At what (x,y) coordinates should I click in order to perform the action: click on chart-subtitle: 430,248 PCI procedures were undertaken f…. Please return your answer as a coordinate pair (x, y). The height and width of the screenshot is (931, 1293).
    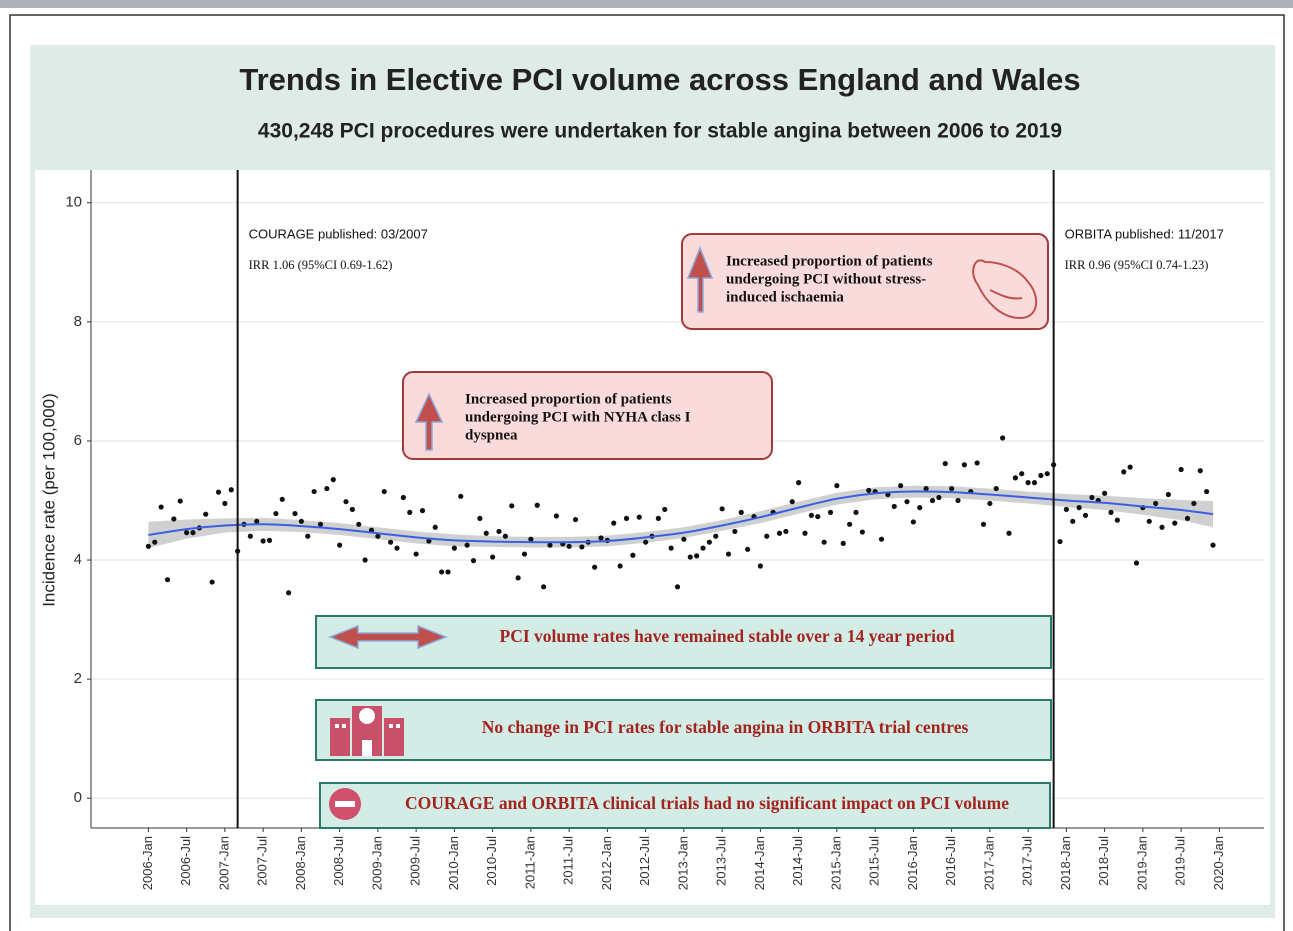
    Looking at the image, I should click on (660, 131).